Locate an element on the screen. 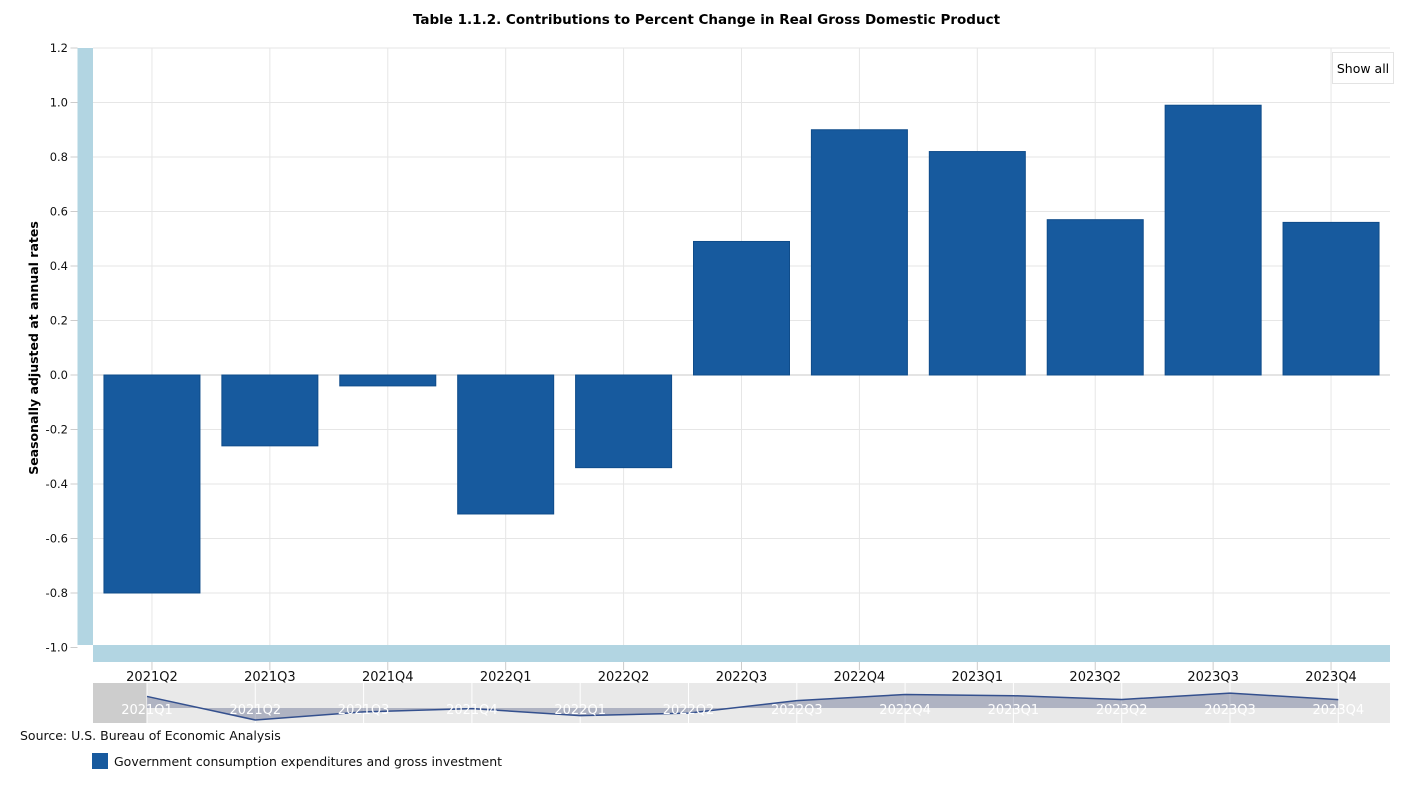 This screenshot has height=800, width=1413. navigator-label-2023Q2: 2023Q2 is located at coordinates (1122, 710).